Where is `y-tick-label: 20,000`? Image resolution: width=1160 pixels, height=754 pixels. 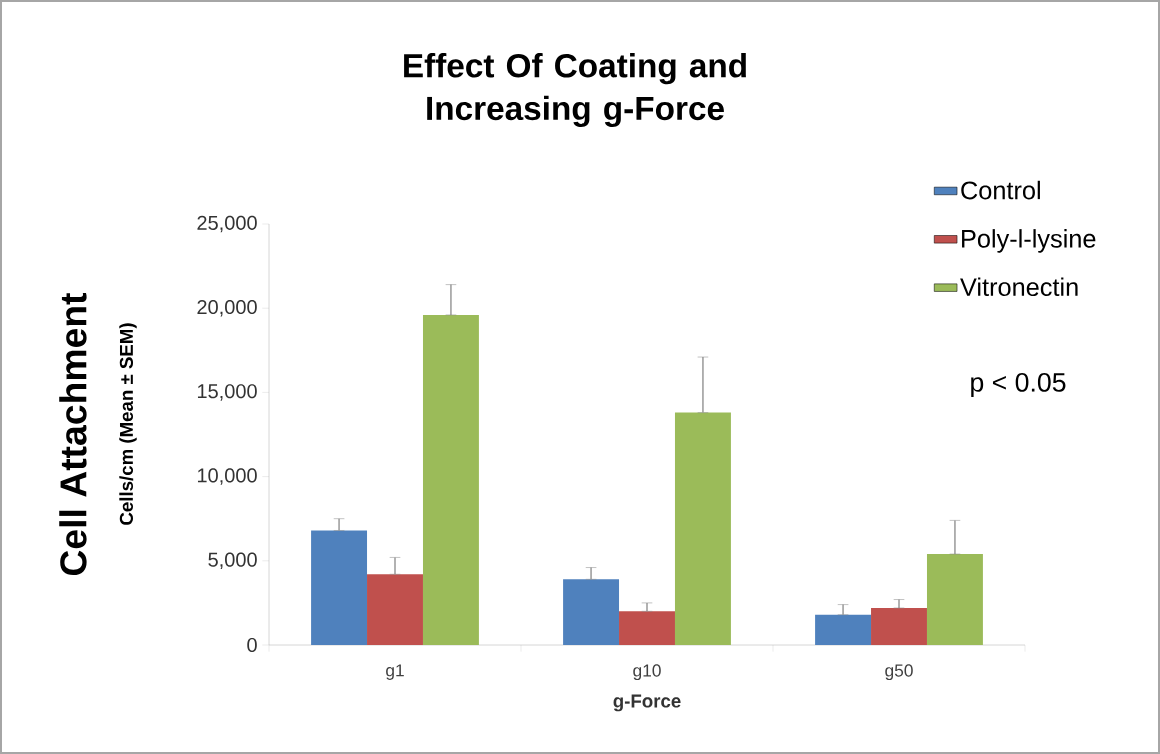
y-tick-label: 20,000 is located at coordinates (227, 308).